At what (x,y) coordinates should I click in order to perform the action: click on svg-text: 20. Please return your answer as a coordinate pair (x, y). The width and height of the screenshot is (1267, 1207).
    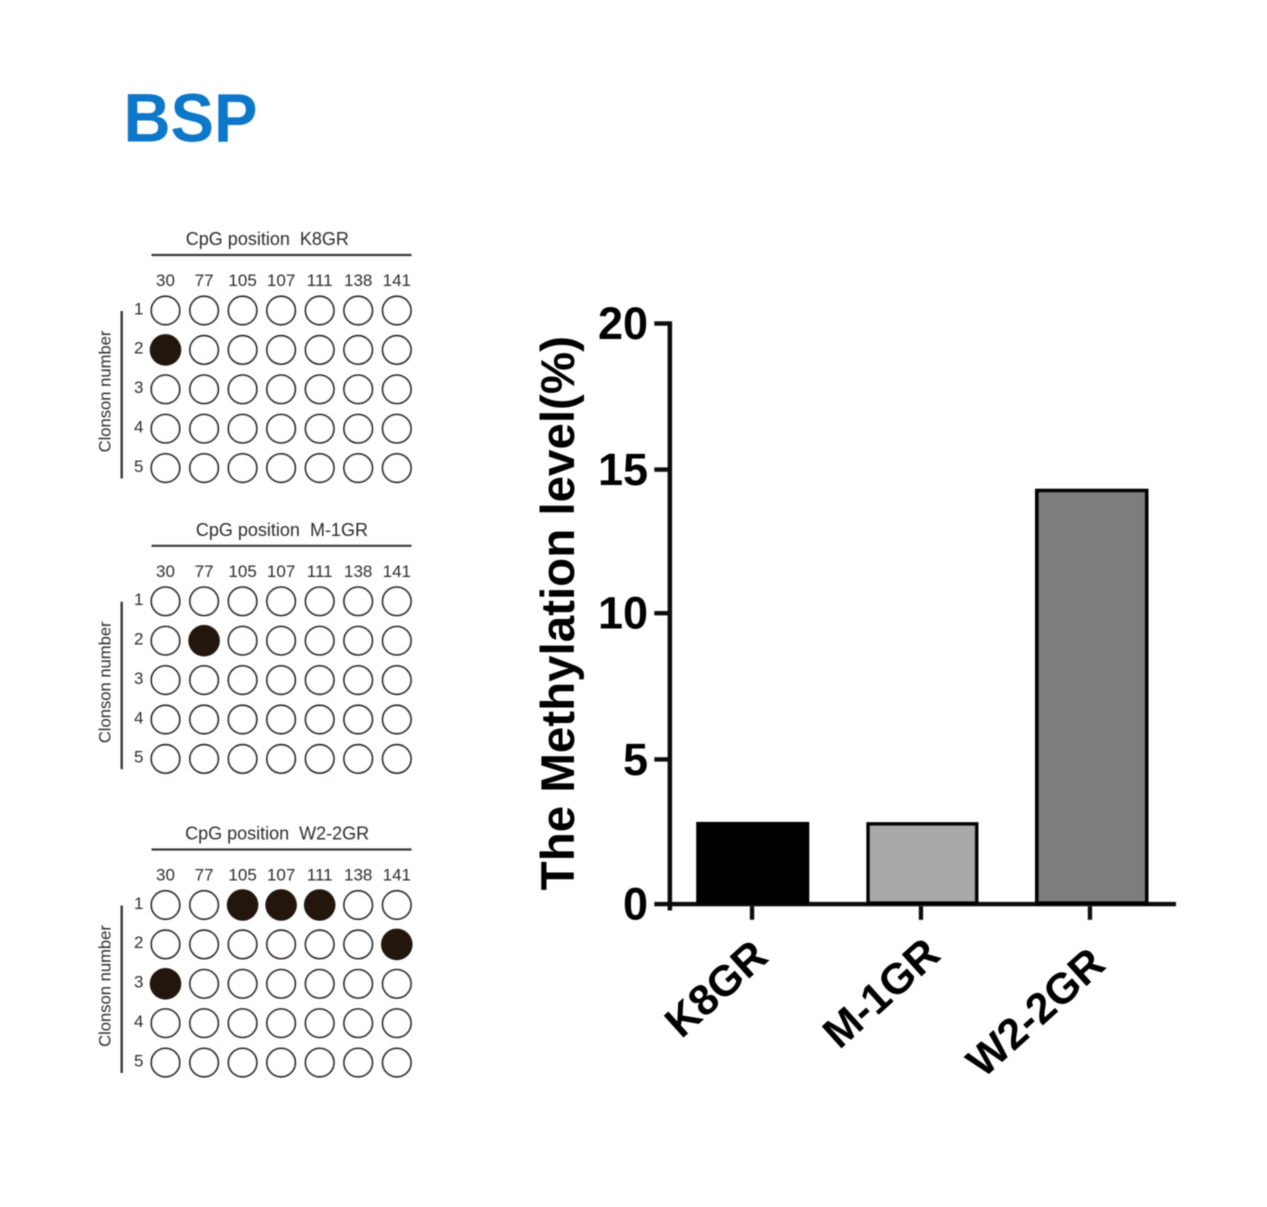
    Looking at the image, I should click on (623, 323).